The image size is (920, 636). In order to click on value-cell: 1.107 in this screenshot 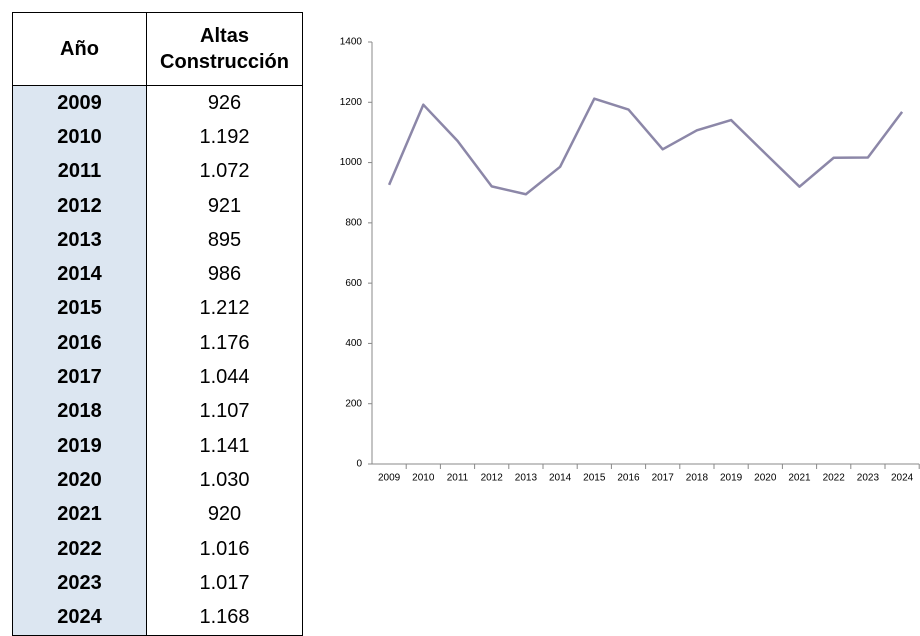, I will do `click(224, 411)`.